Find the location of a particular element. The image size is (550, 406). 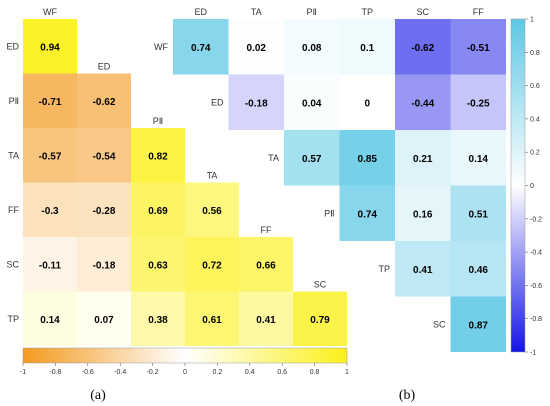

panel-label-b: (b) is located at coordinates (407, 395).